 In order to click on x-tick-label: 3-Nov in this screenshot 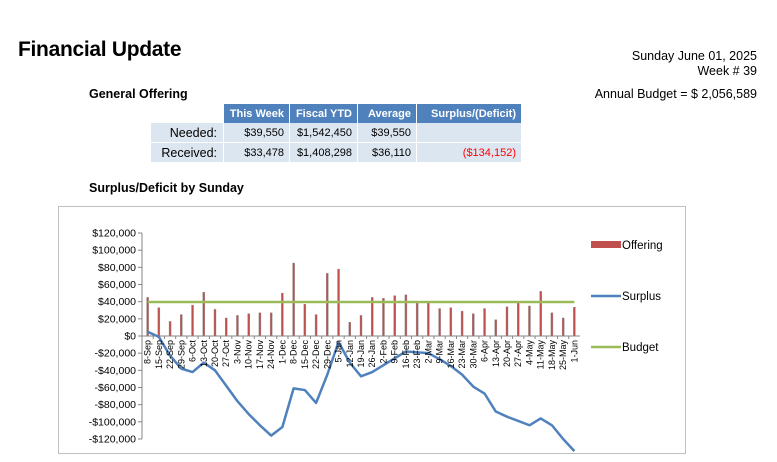, I will do `click(237, 352)`.